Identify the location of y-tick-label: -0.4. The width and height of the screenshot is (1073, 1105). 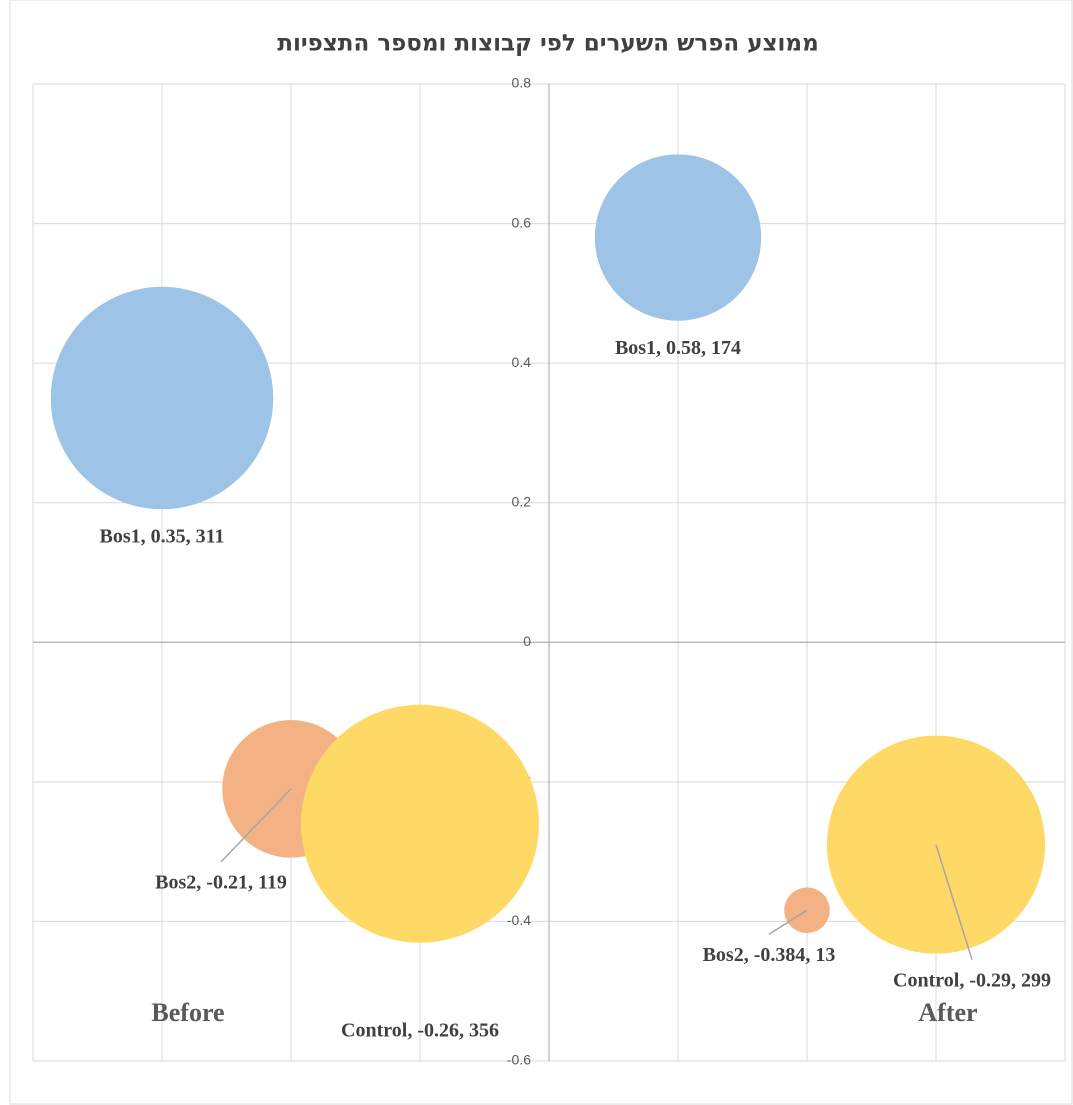
(519, 920).